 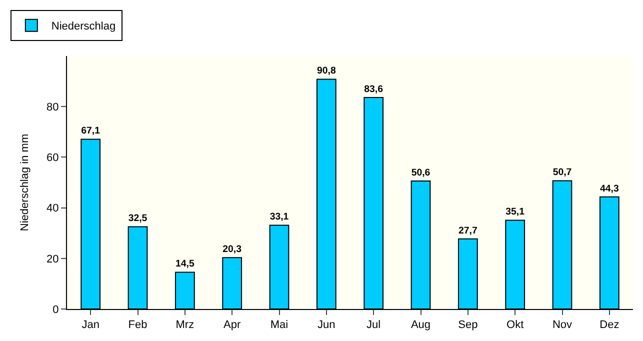 I want to click on data-label: 50,7, so click(x=562, y=172).